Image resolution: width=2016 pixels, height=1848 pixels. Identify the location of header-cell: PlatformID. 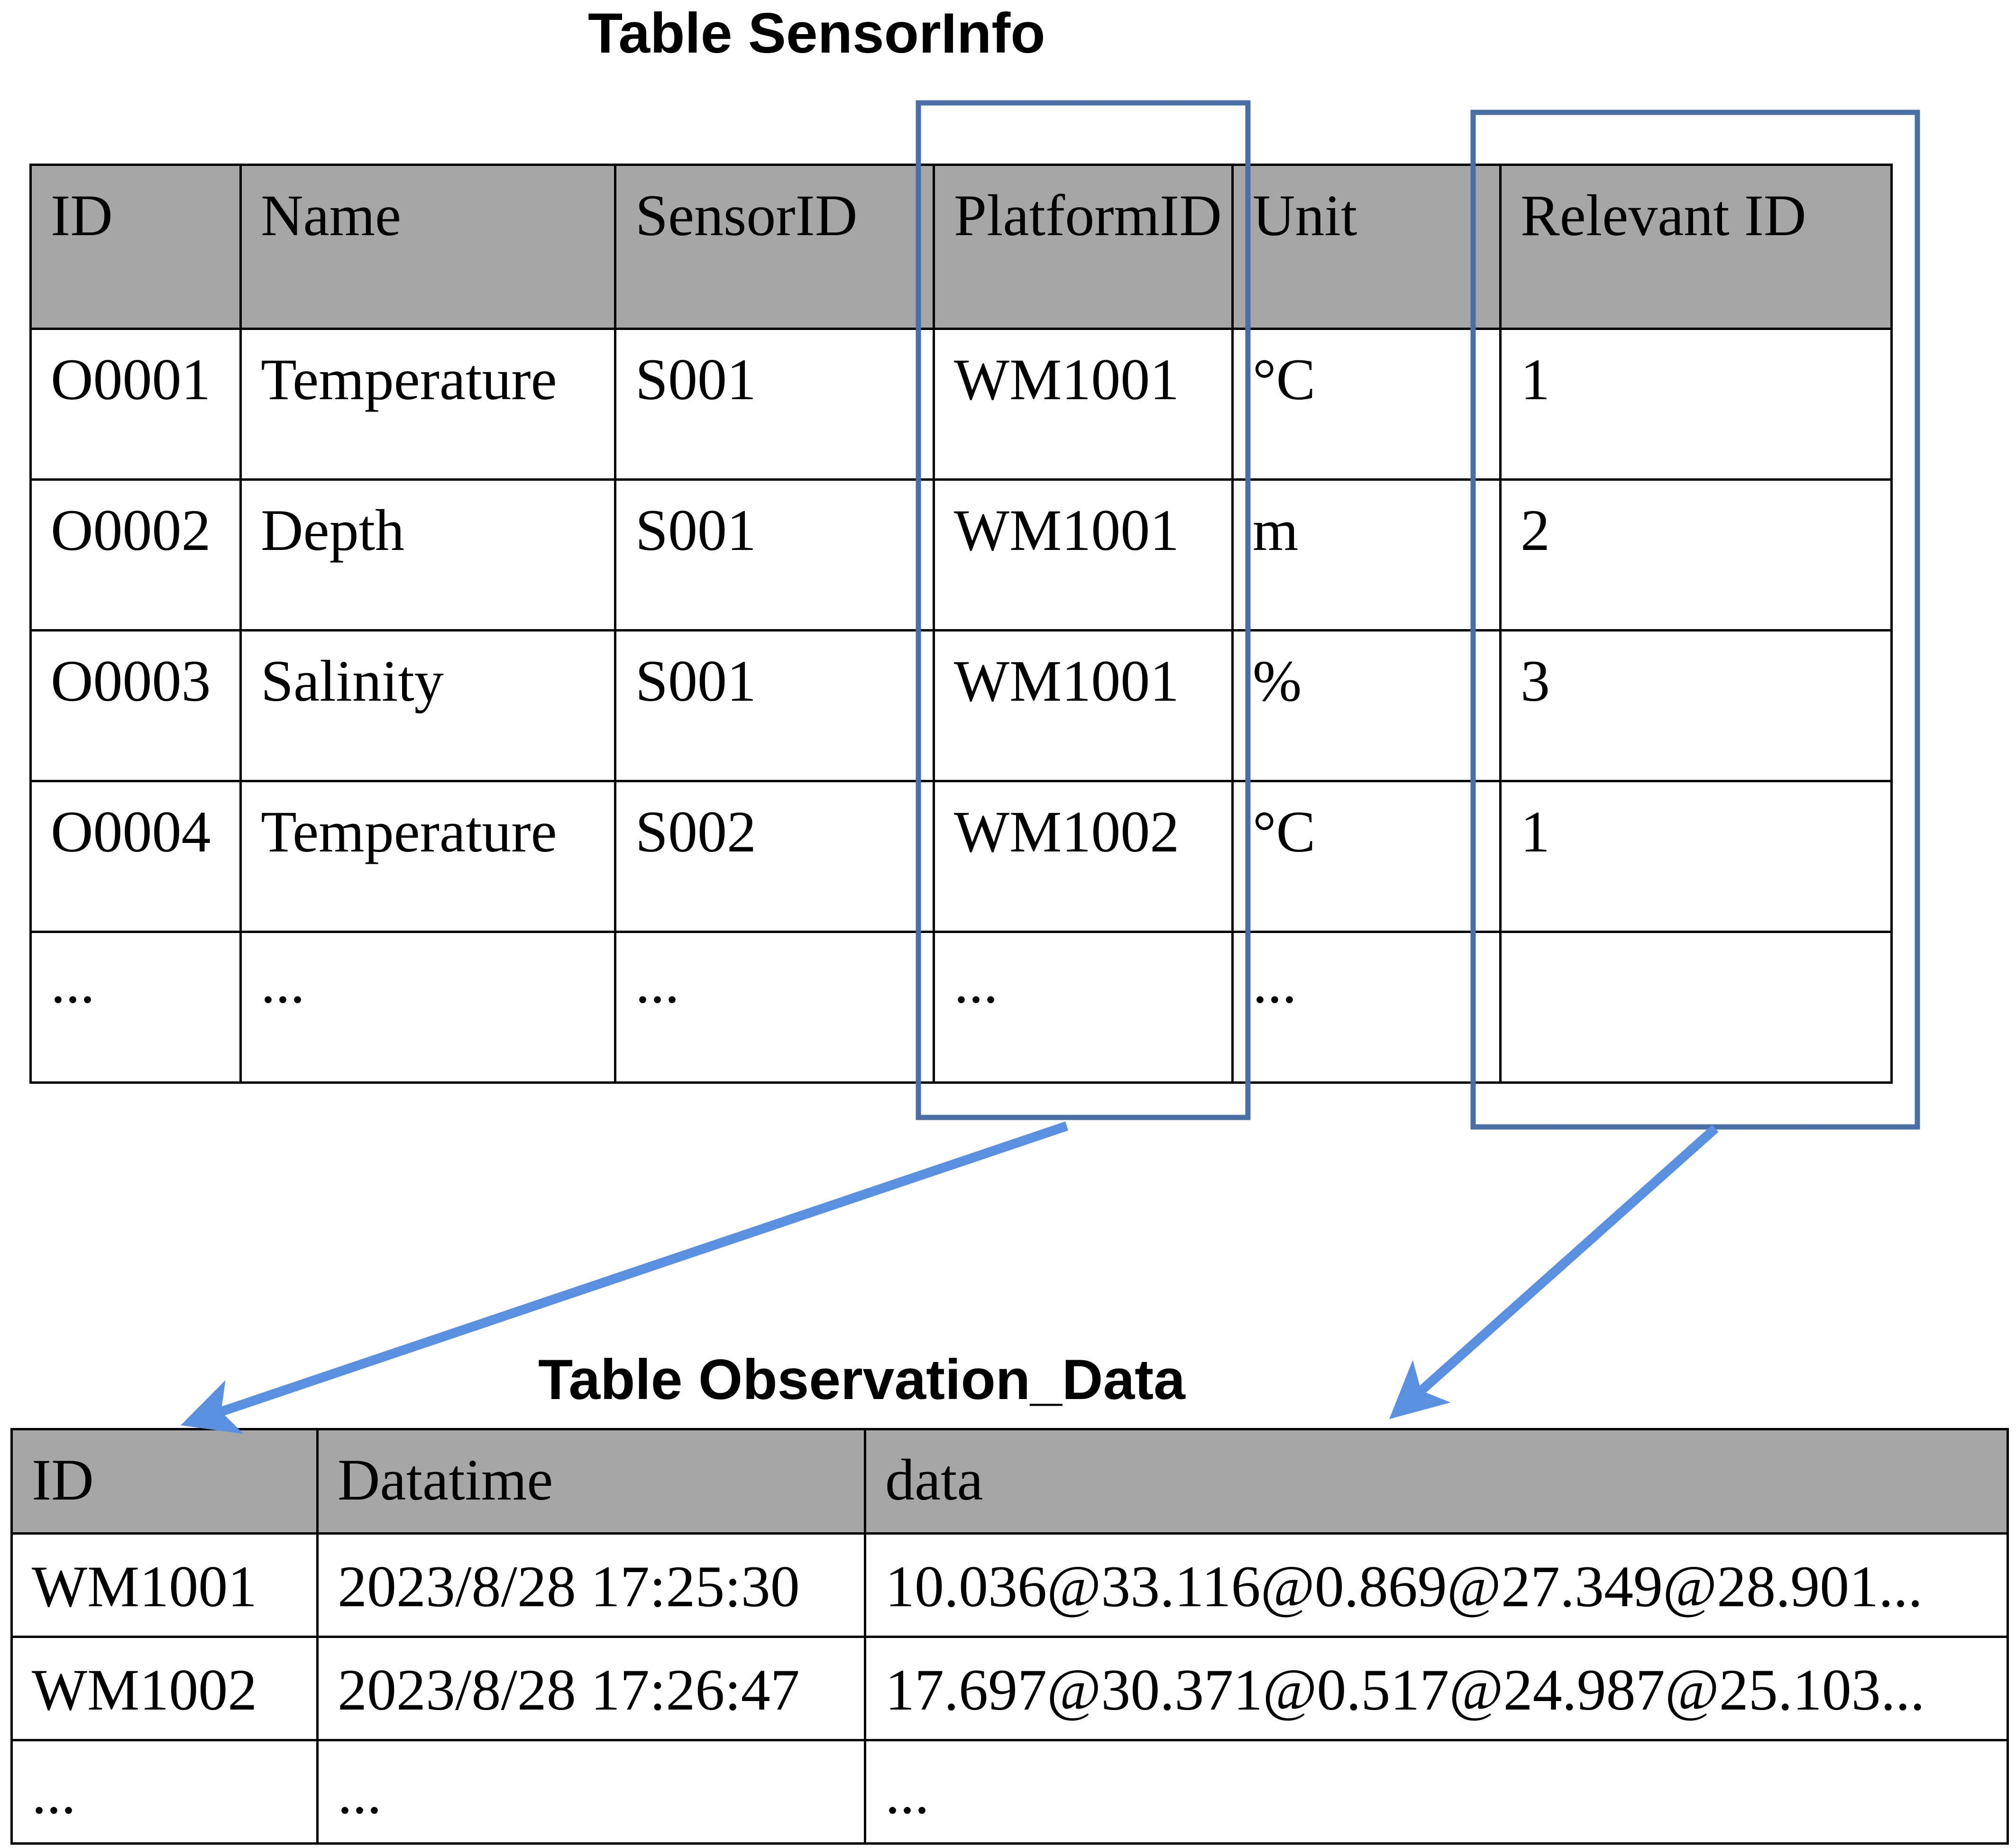
(1083, 247).